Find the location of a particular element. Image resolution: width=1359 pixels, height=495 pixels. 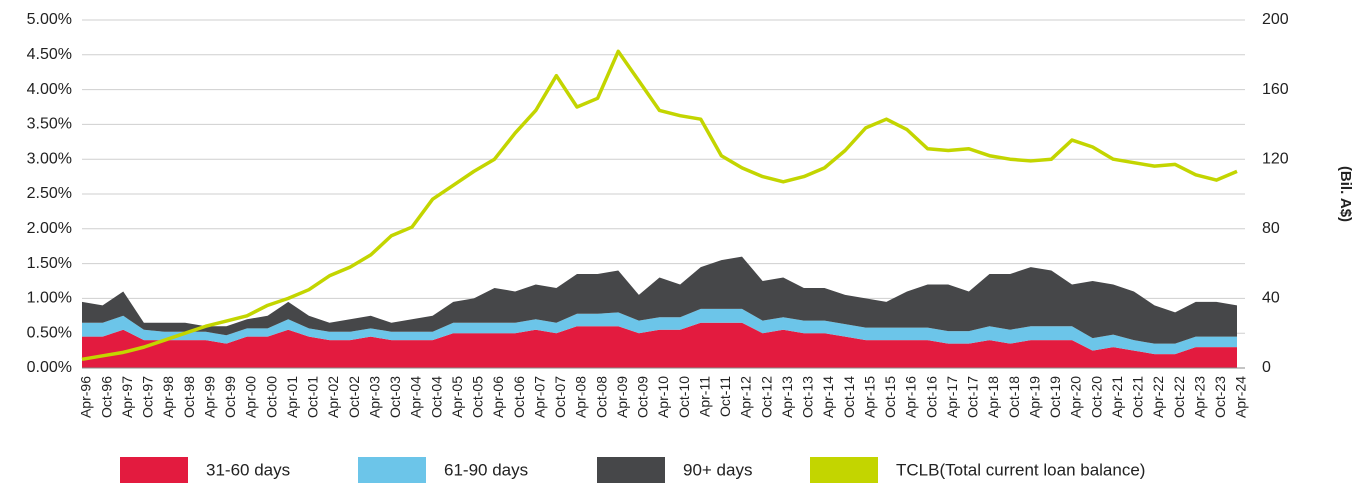

y-tick-label: 4.00% is located at coordinates (49, 89).